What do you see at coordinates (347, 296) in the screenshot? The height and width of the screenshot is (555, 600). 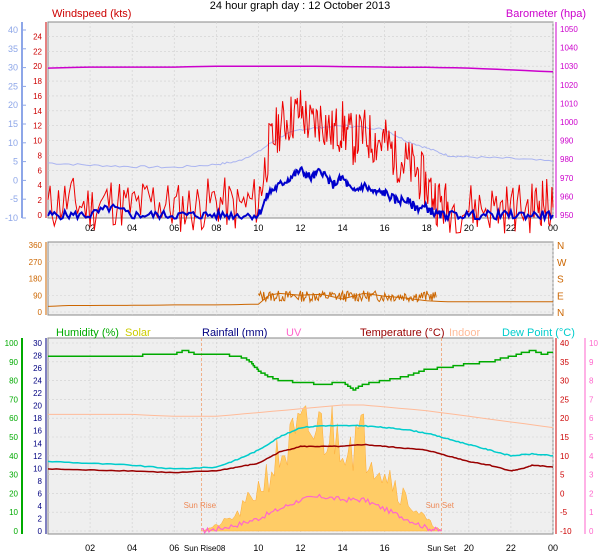 I see `direction-variability-line` at bounding box center [347, 296].